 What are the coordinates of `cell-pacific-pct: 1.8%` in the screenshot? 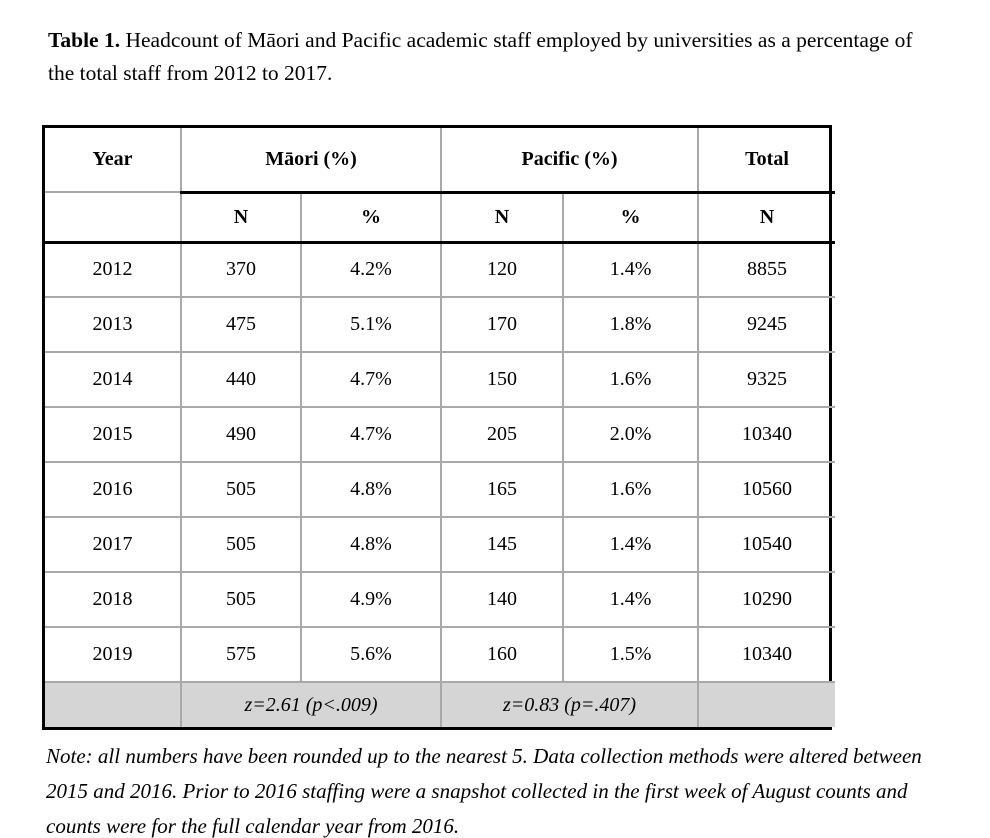 It's located at (631, 324).